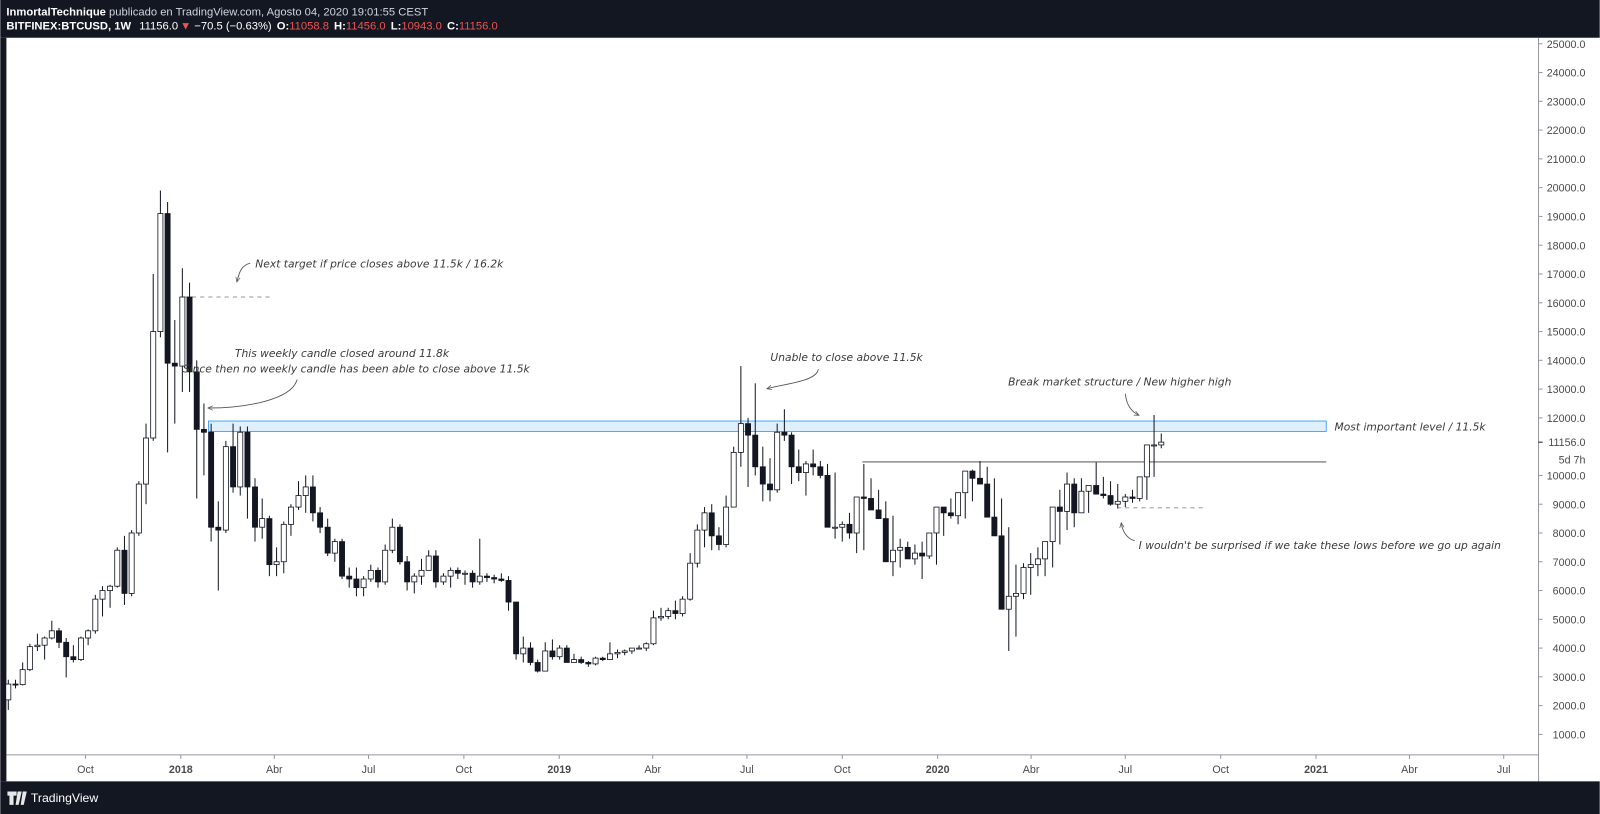  I want to click on ohlc-value: 11456.0, so click(366, 27).